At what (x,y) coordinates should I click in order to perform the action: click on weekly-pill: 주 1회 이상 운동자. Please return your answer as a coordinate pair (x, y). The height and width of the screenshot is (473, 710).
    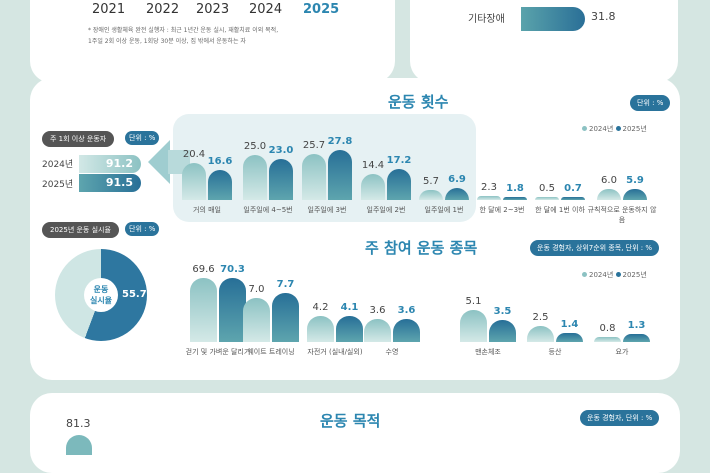
    Looking at the image, I should click on (78, 139).